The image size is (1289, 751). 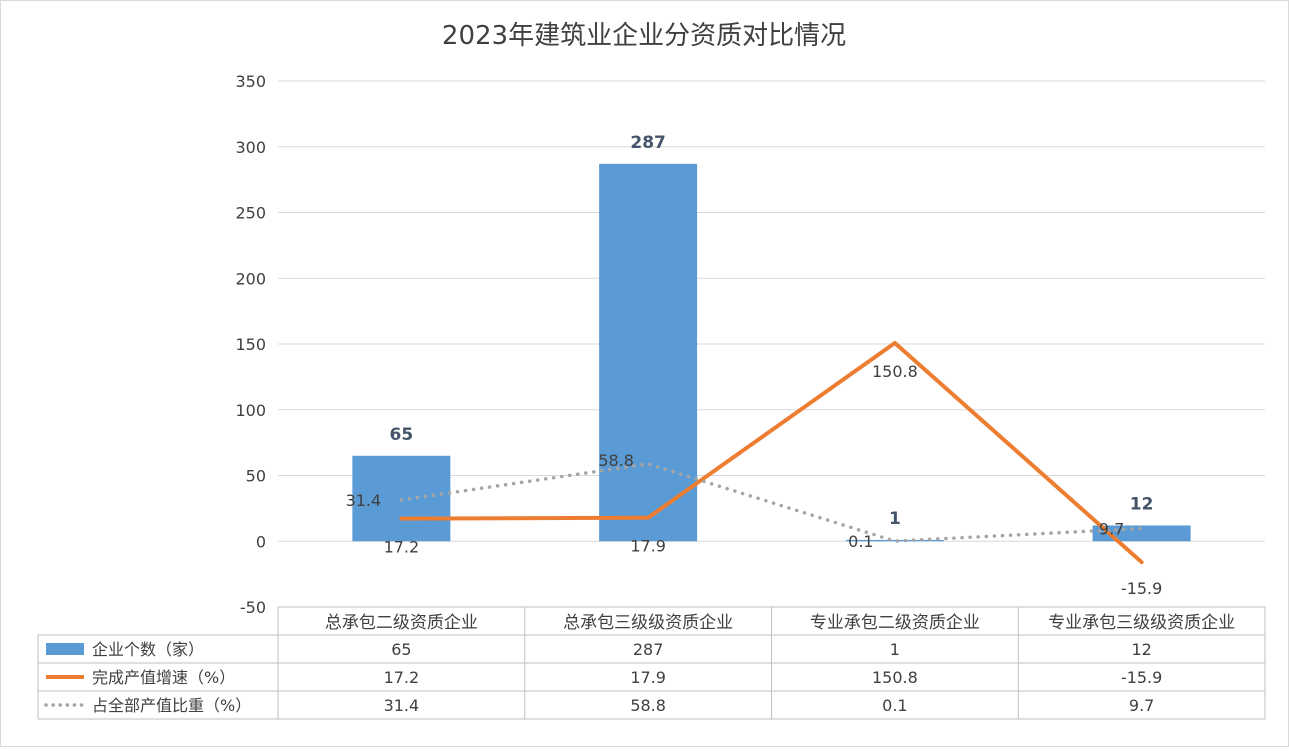 I want to click on y-axis-ticks: -50 0 50 100 150 200 250 300 350, so click(x=250, y=344).